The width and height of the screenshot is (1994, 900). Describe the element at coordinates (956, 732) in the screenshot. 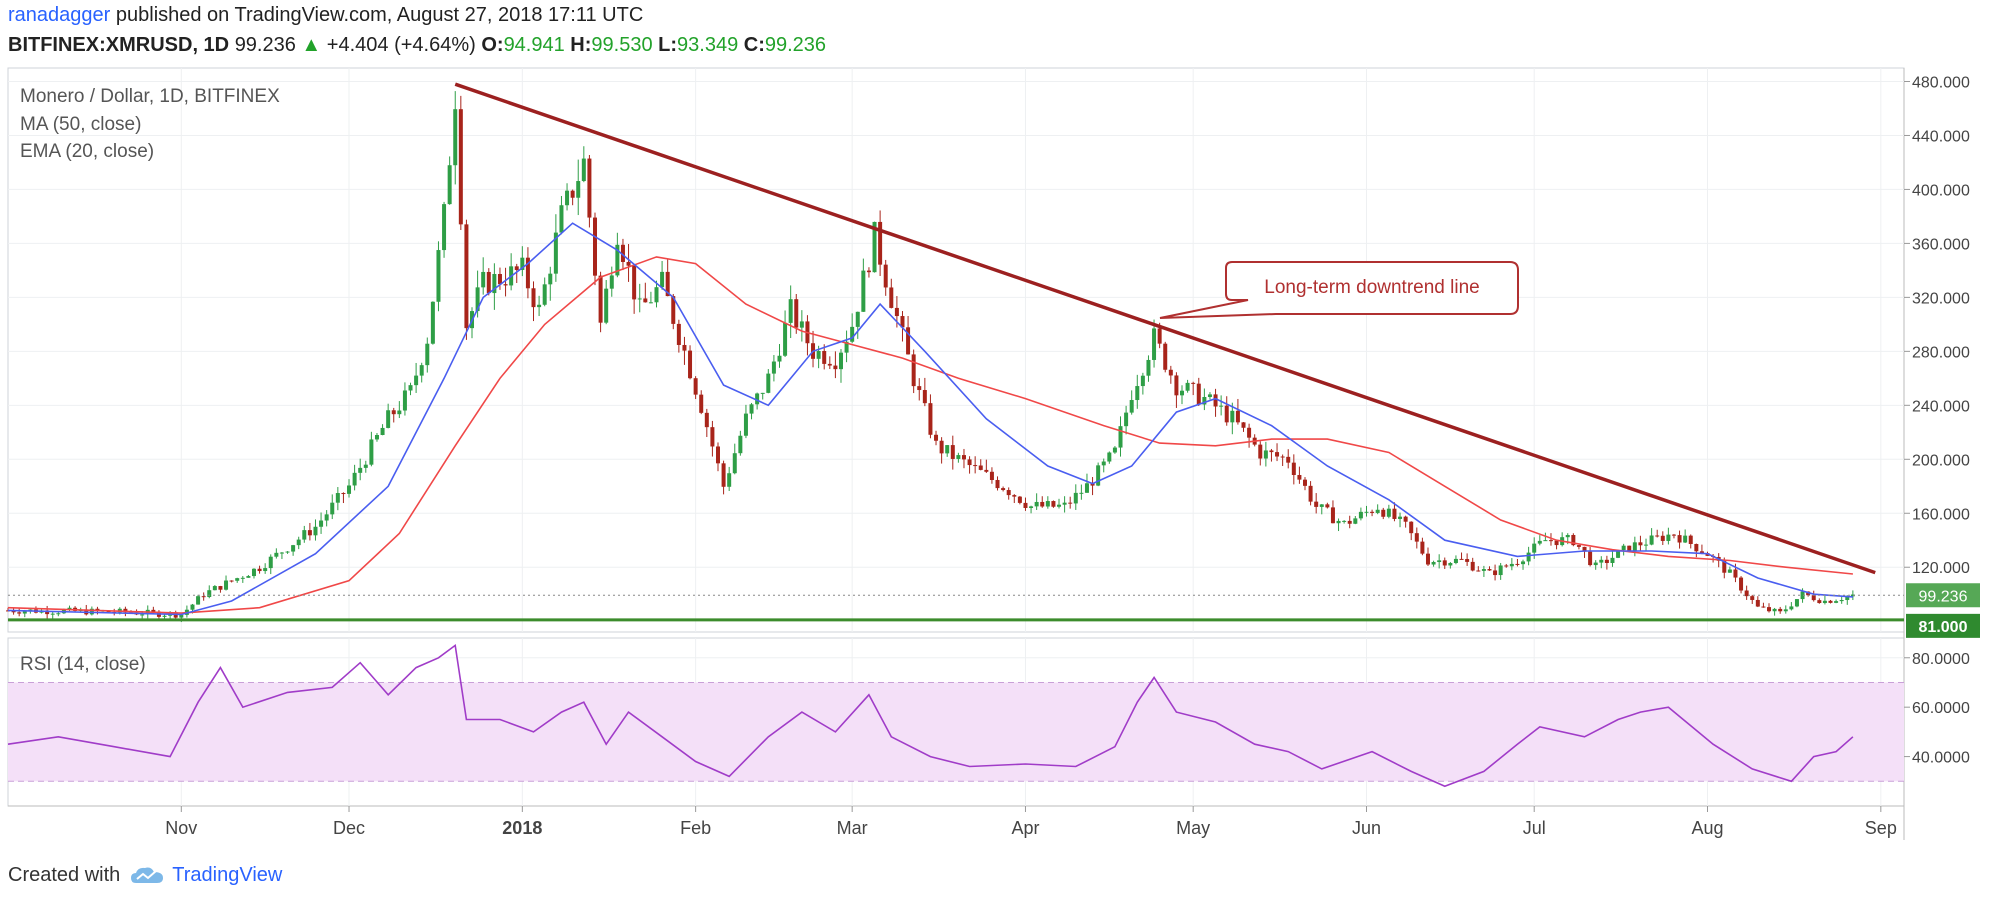

I see `rsi-band-fill` at that location.